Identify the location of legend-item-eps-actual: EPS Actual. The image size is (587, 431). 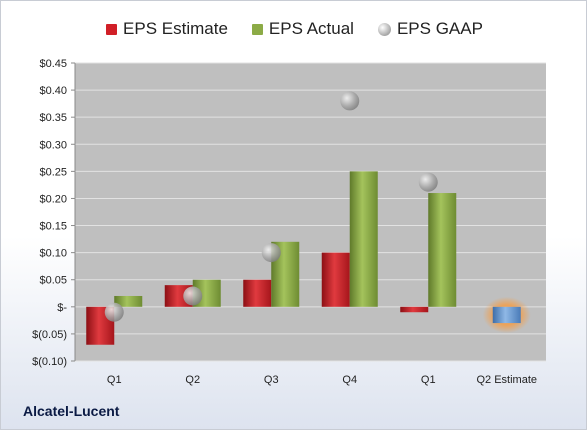
(302, 29).